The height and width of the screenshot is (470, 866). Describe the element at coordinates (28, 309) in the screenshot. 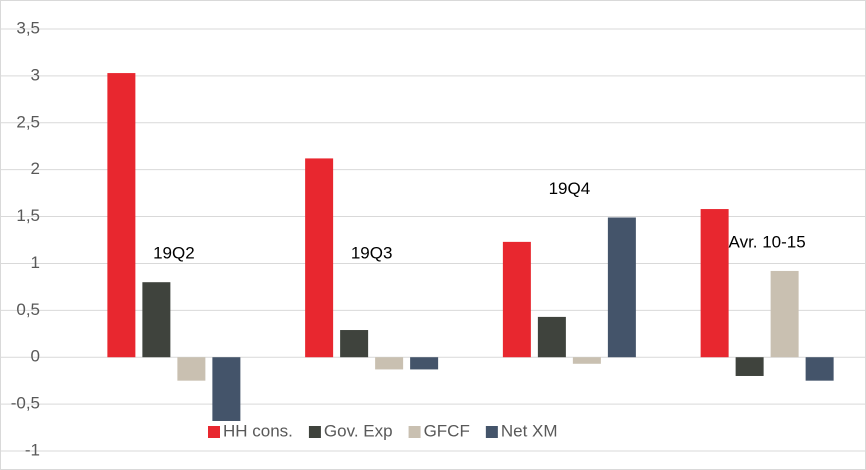

I see `y-tick-label: 0,5` at that location.